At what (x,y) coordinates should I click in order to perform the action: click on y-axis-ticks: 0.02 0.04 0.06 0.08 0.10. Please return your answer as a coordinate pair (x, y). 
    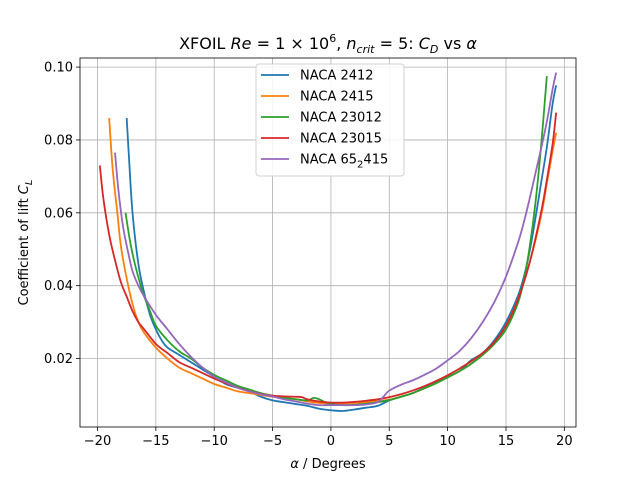
    Looking at the image, I should click on (62, 214).